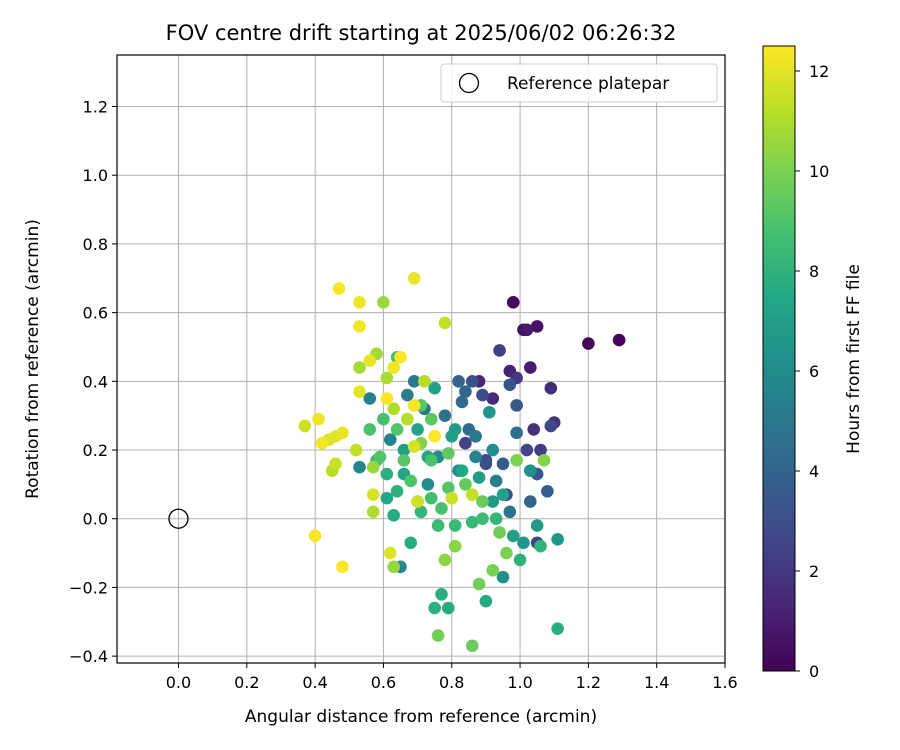 This screenshot has width=900, height=750. I want to click on reference-platepar-point, so click(178, 518).